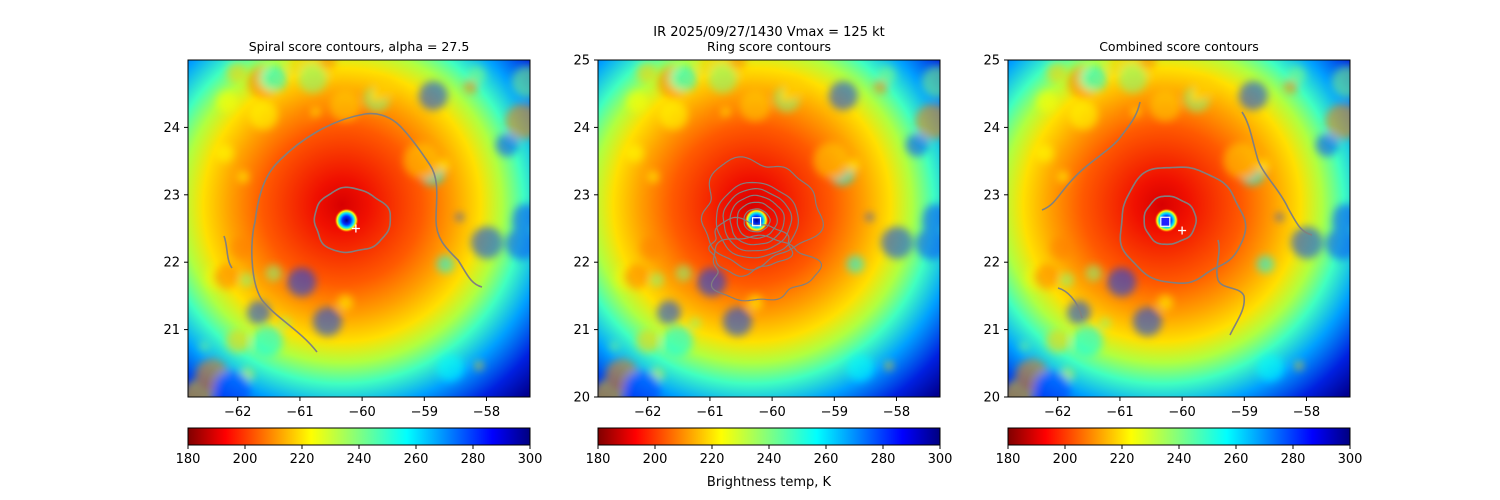 This screenshot has width=1500, height=500. I want to click on panel-title: Ring score contours, so click(769, 46).